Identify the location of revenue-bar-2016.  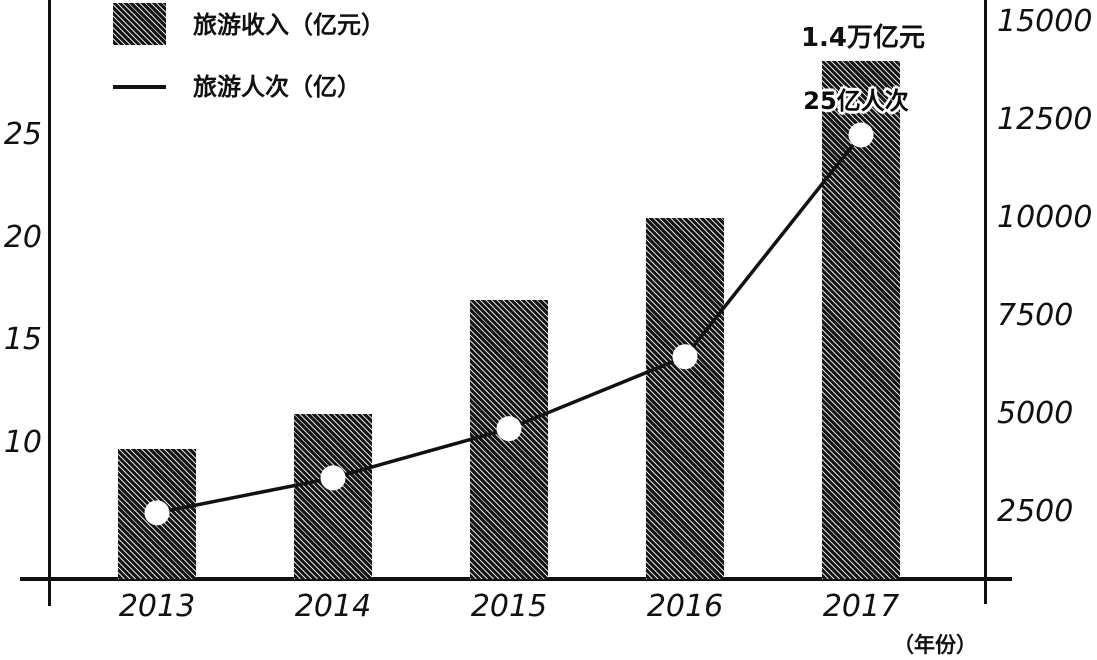
(685, 398).